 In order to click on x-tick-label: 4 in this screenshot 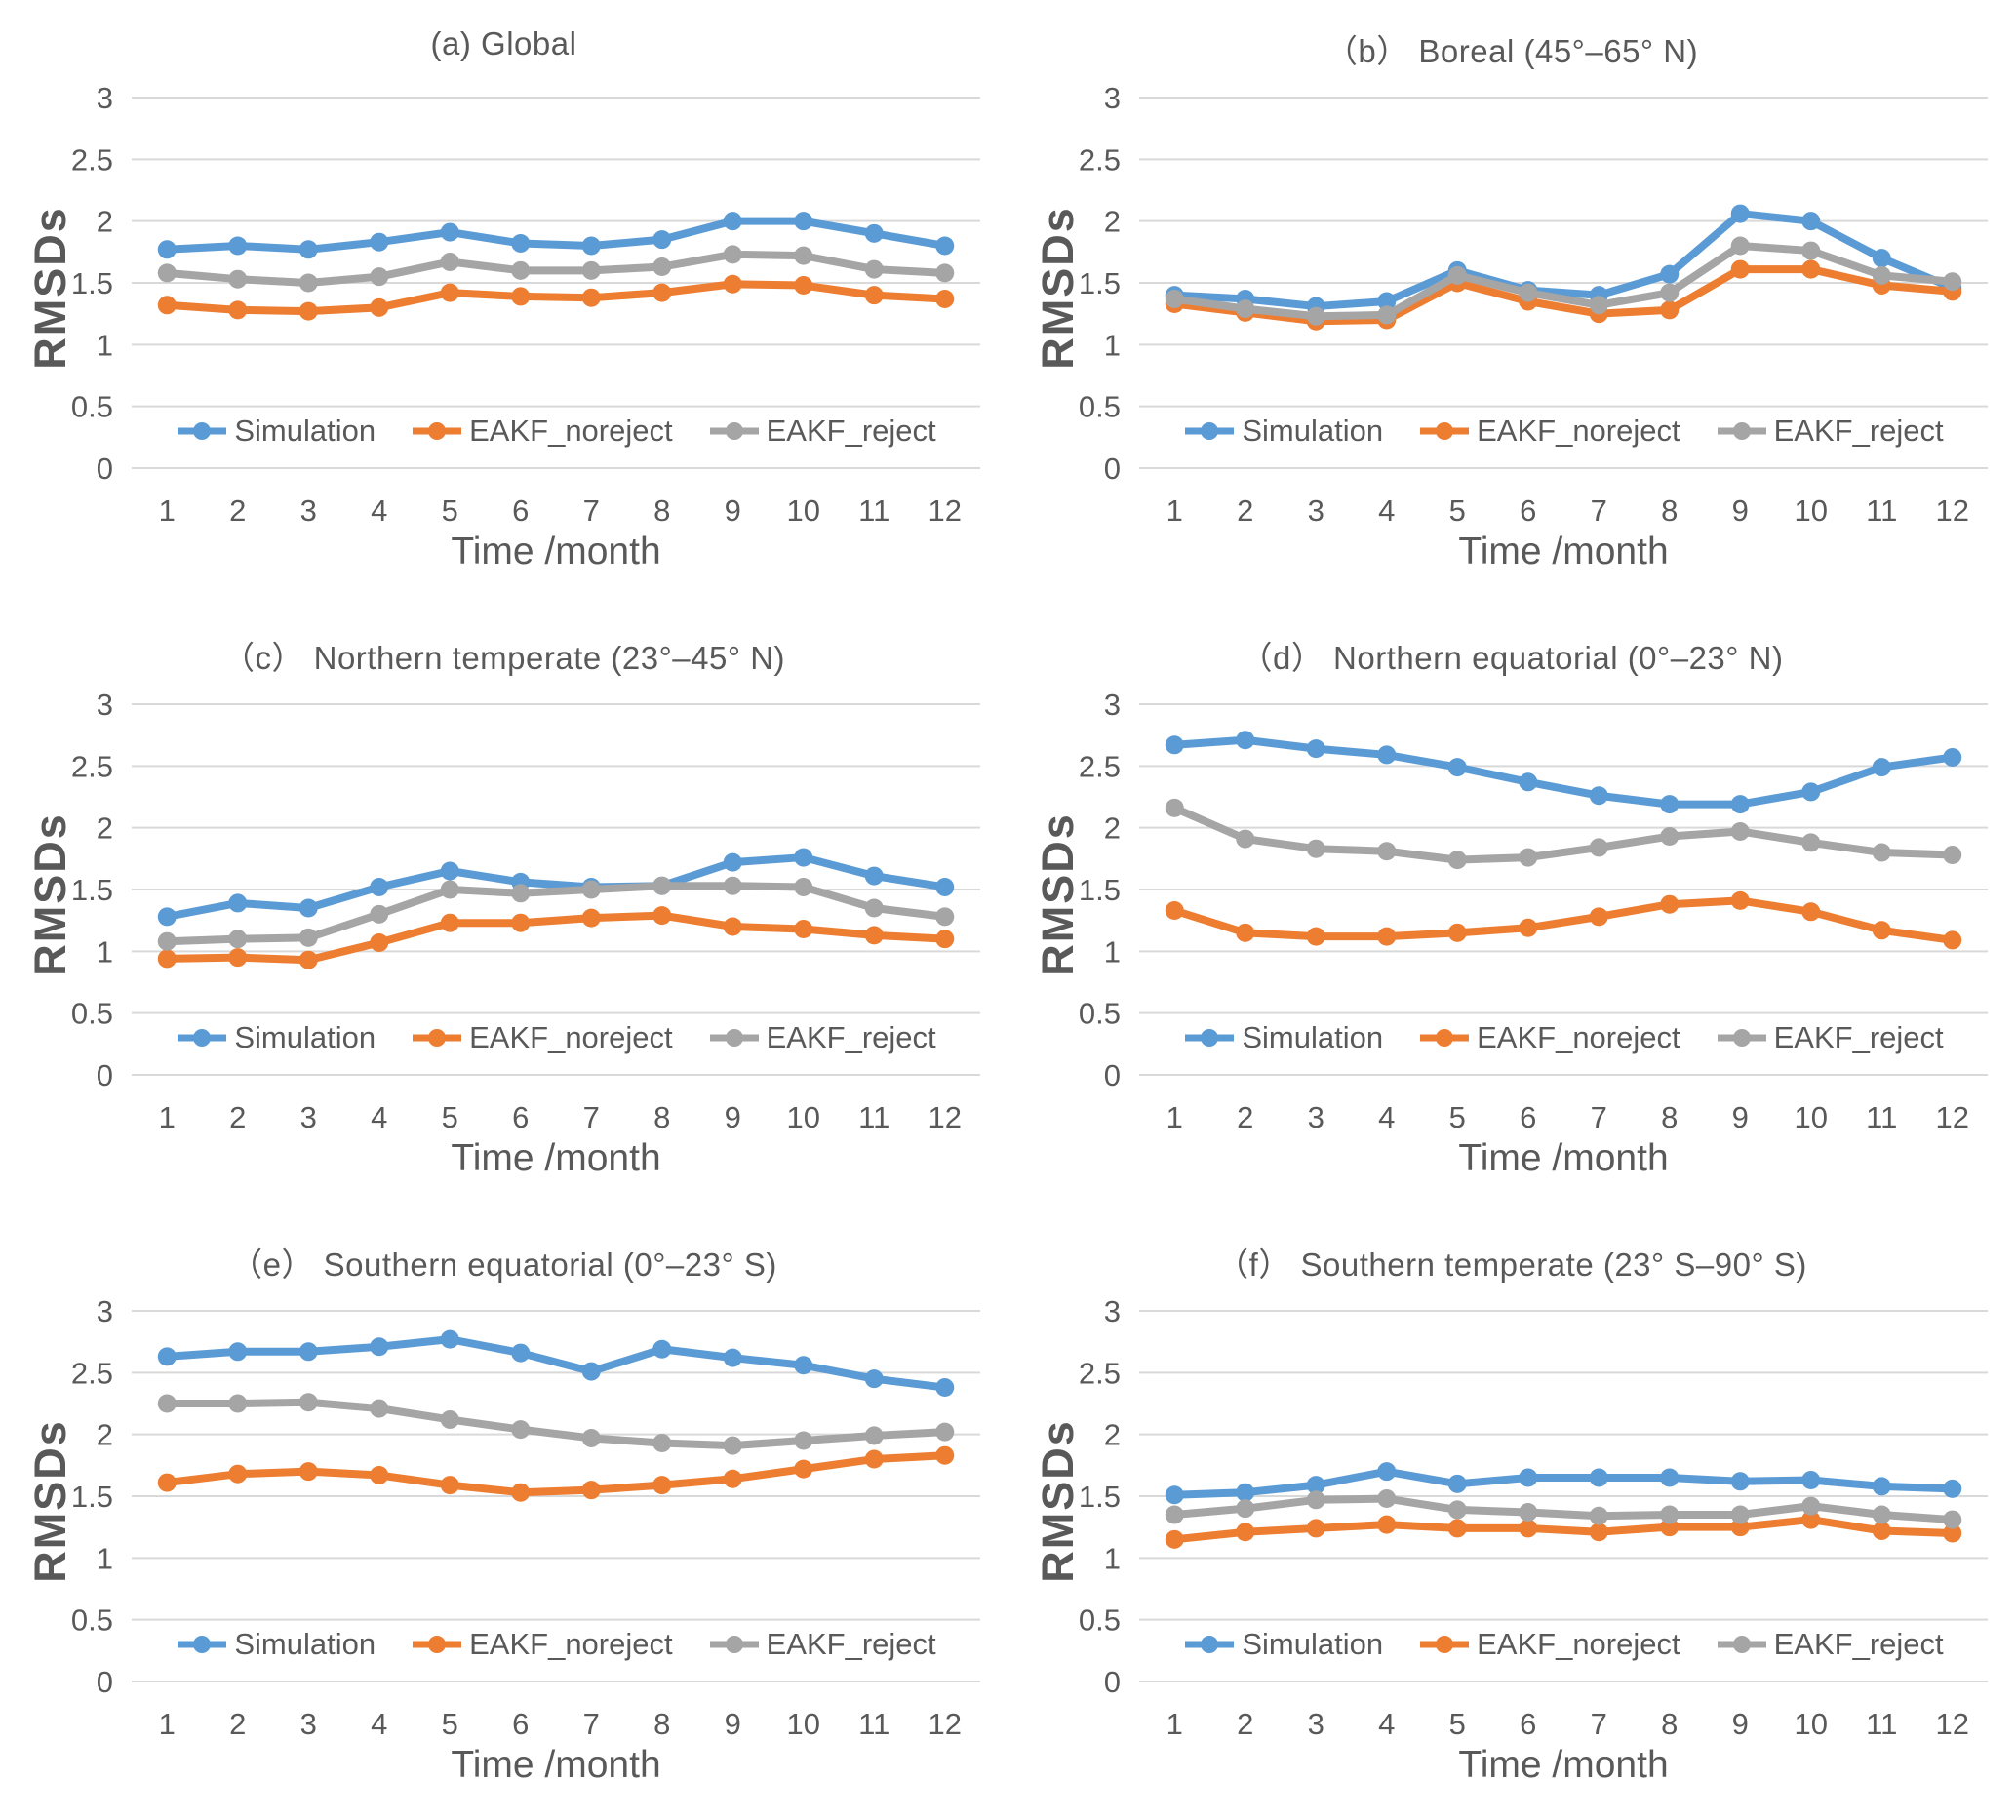, I will do `click(1386, 1724)`.